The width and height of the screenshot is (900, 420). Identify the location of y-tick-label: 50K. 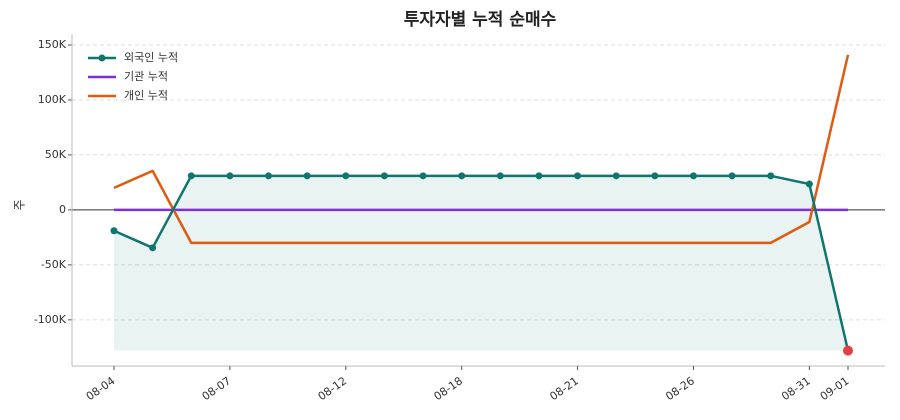
(56, 154).